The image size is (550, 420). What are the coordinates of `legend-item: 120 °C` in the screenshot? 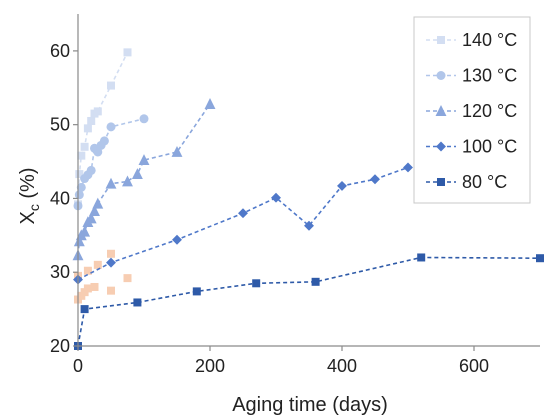 It's located at (471, 111).